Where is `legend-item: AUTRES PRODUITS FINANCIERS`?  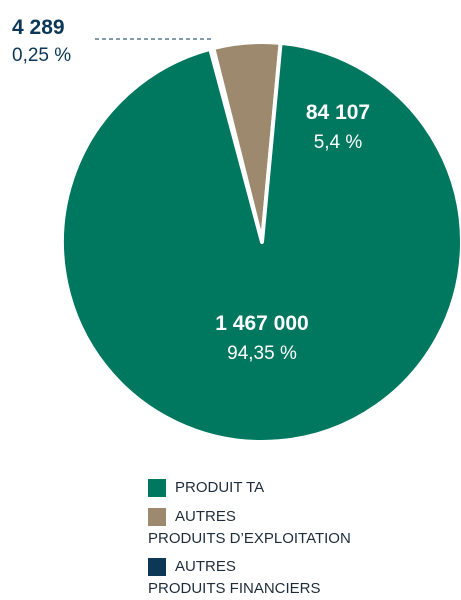 legend-item: AUTRES PRODUITS FINANCIERS is located at coordinates (278, 578).